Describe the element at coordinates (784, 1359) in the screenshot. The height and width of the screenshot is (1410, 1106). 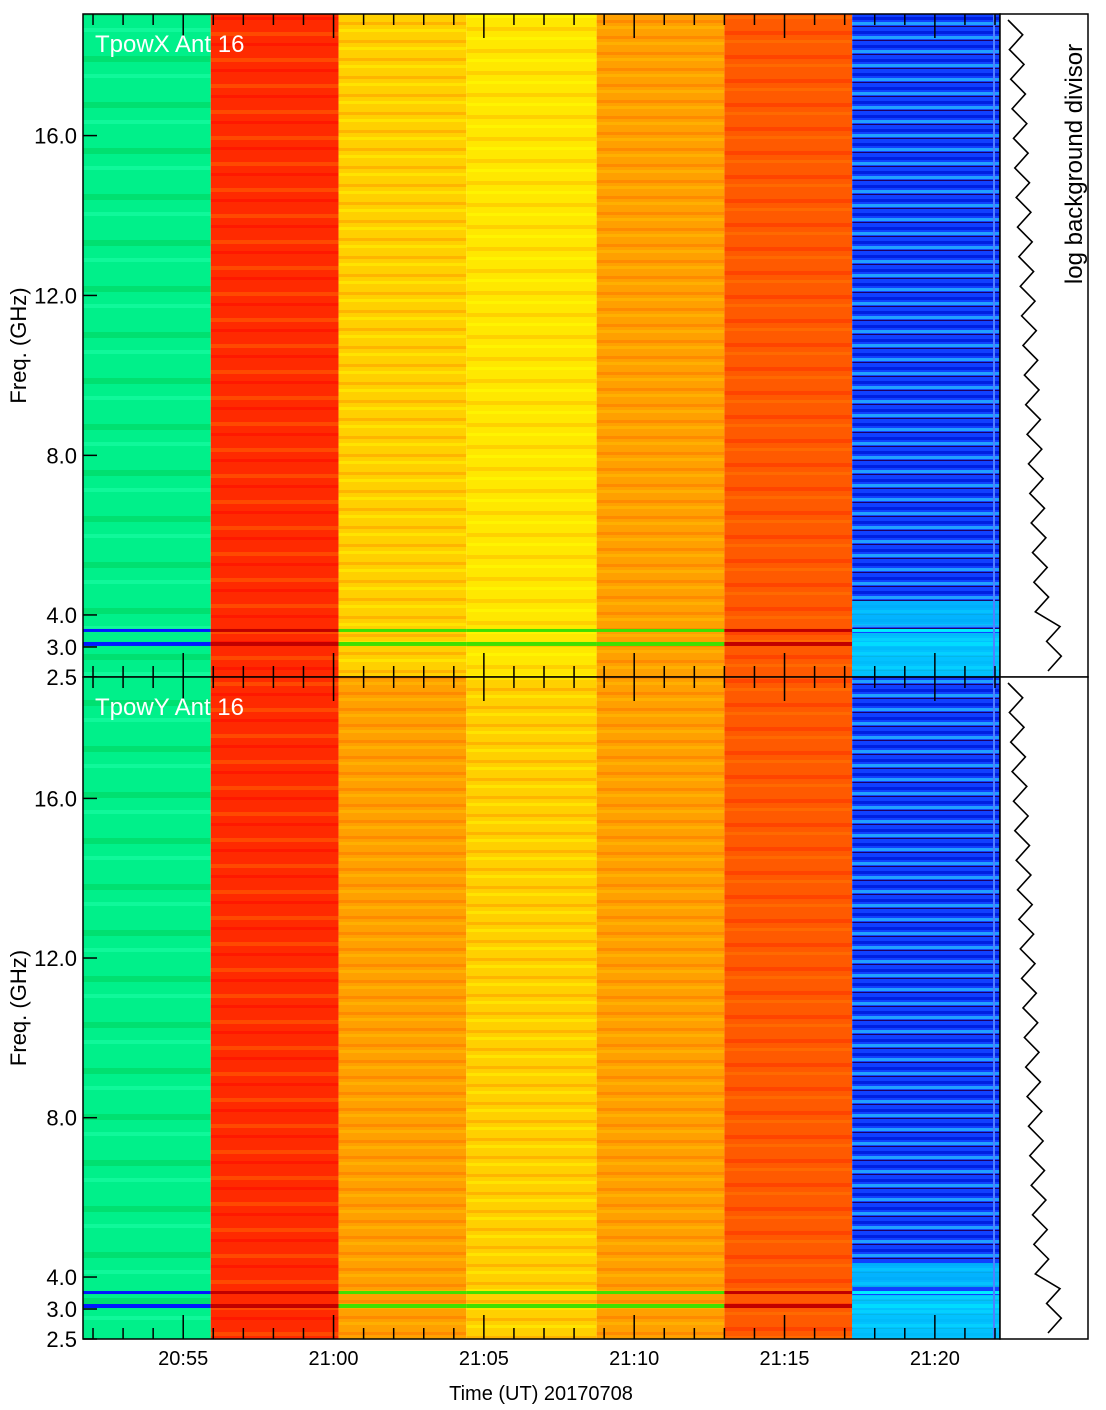
I see `x-tick-label: 21:15` at that location.